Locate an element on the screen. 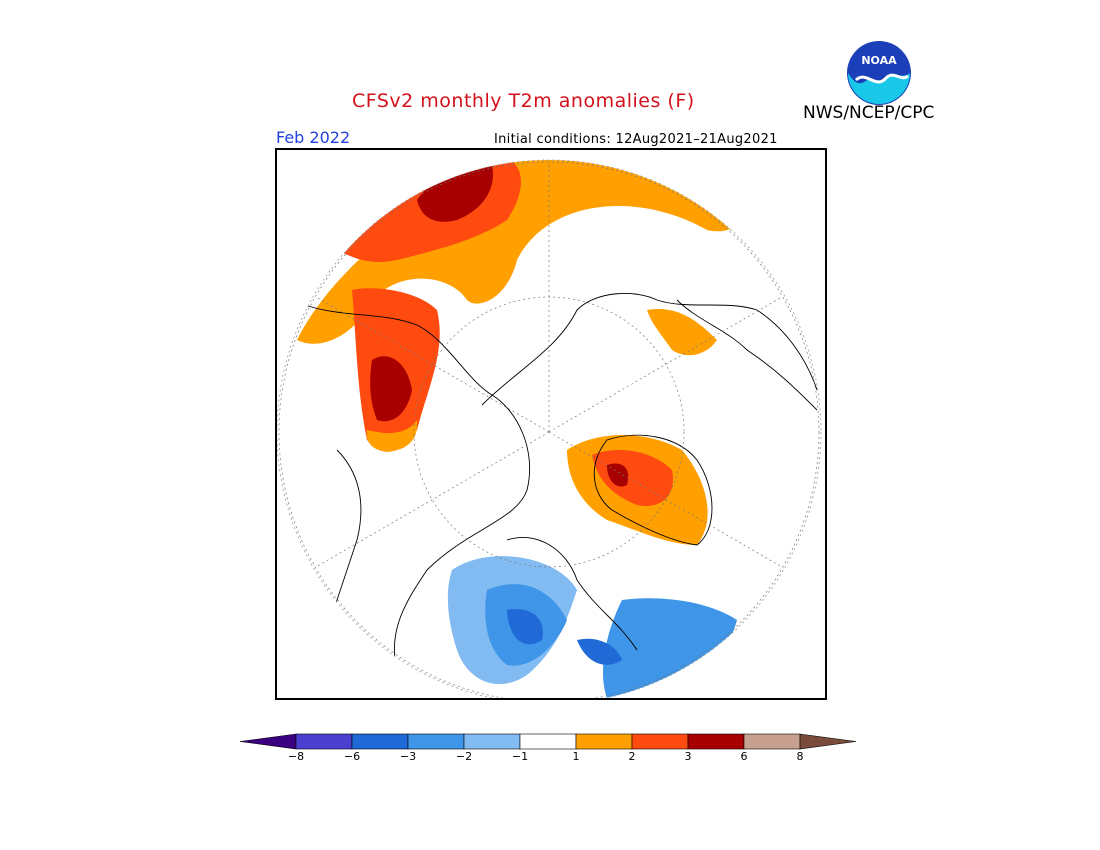 Image resolution: width=1100 pixels, height=850 pixels. legend-tick-label: −8 is located at coordinates (296, 756).